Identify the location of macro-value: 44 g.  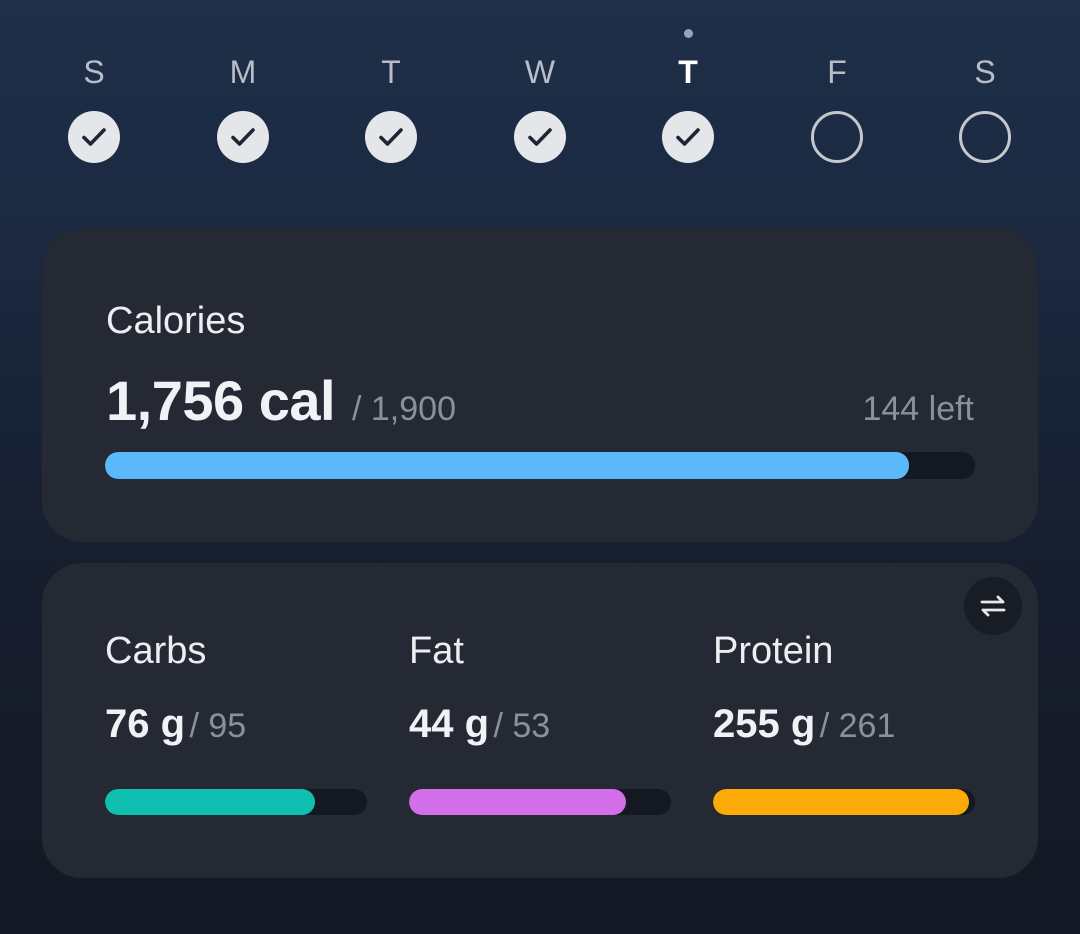
(449, 724).